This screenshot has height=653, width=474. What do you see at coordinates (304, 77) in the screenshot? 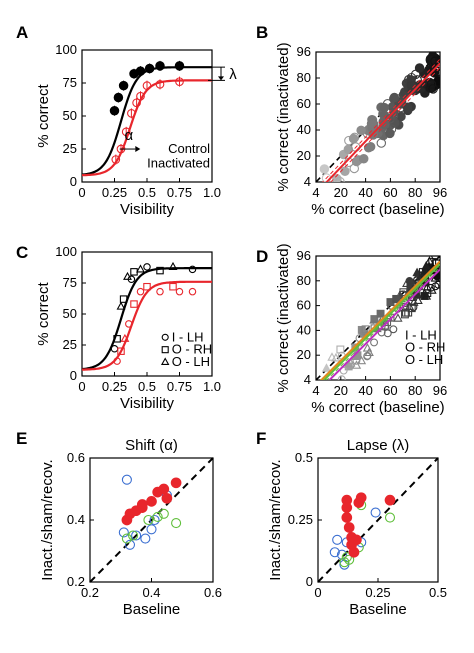
I see `y-tick-label: 80` at bounding box center [304, 77].